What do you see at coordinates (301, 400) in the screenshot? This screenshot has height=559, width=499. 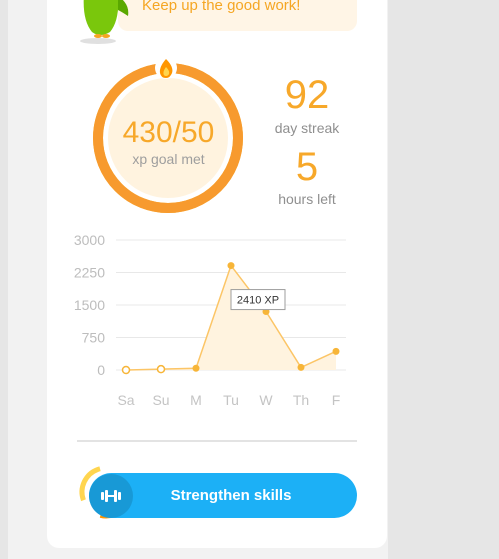 I see `x-tick-label: Th` at bounding box center [301, 400].